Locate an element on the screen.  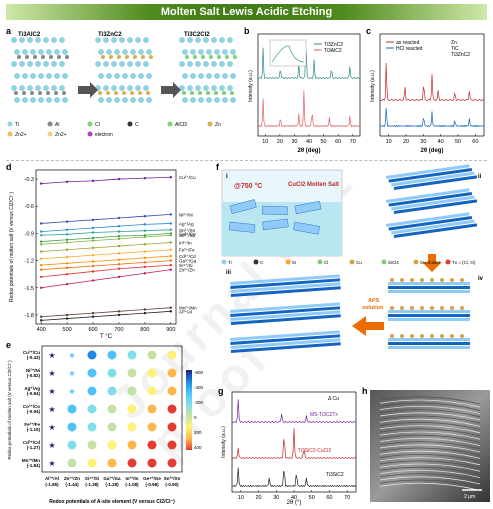
colorbar-tick: -400 is located at coordinates (199, 387).